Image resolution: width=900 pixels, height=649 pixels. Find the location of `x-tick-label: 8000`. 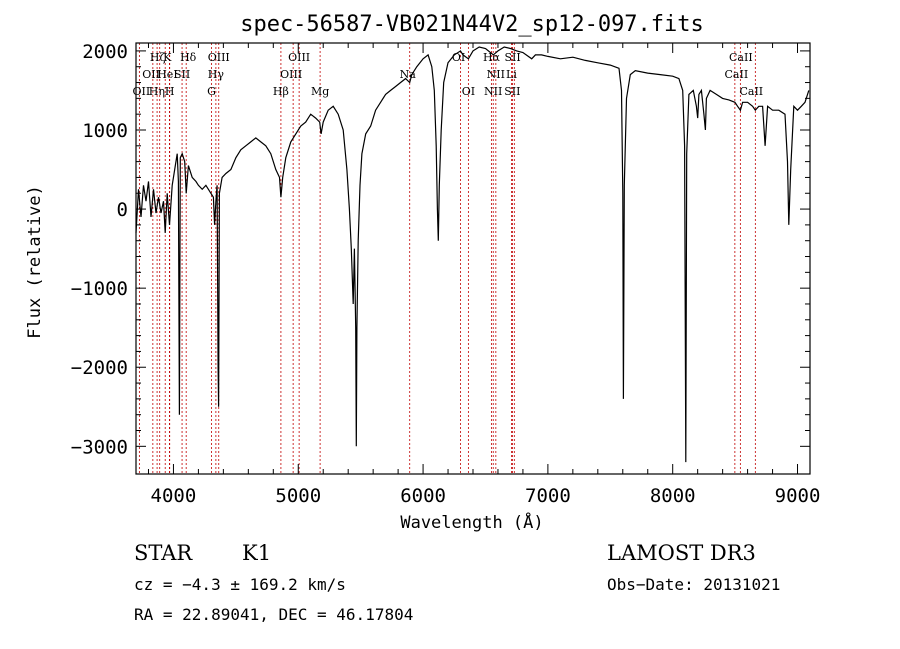

x-tick-label: 8000 is located at coordinates (673, 496).